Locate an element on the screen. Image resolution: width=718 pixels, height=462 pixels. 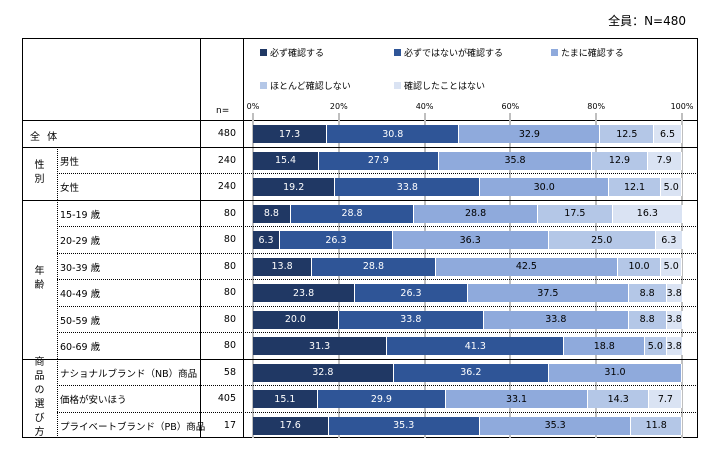
data-label: 33.8 is located at coordinates (407, 187).